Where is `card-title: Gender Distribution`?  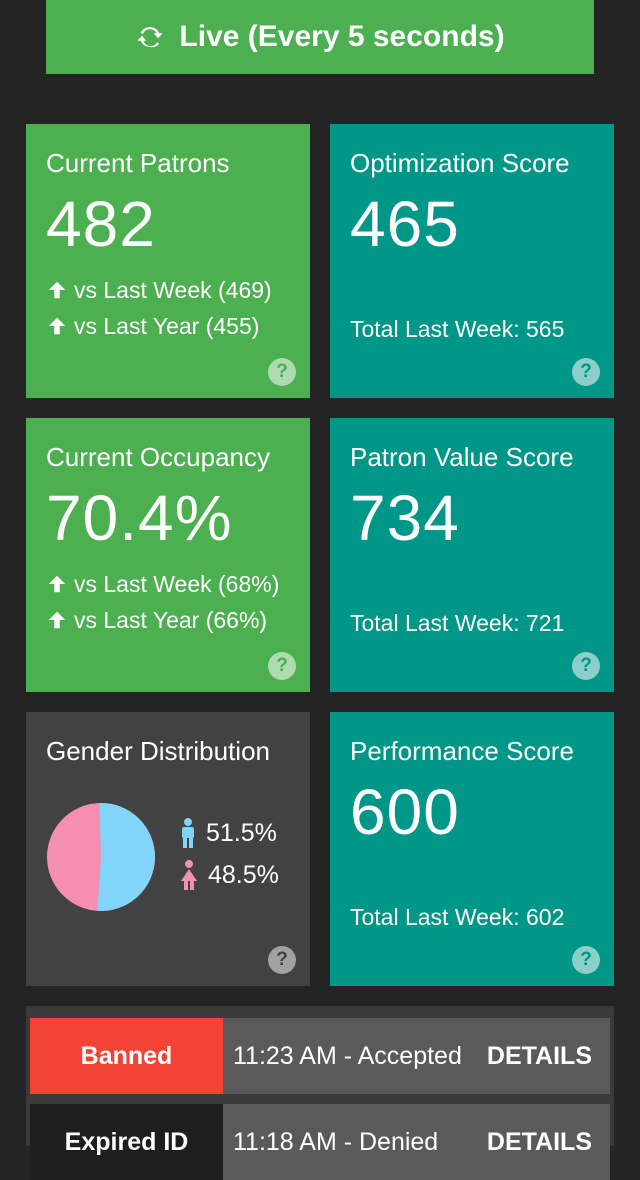
card-title: Gender Distribution is located at coordinates (158, 751).